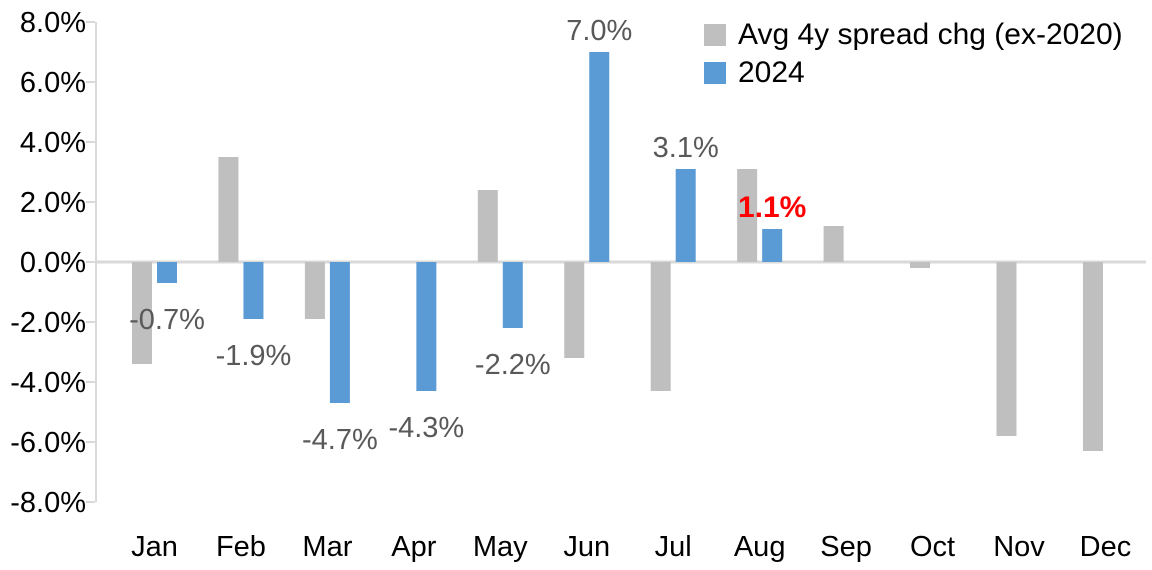  I want to click on x-axis-label-jun: Jun, so click(586, 547).